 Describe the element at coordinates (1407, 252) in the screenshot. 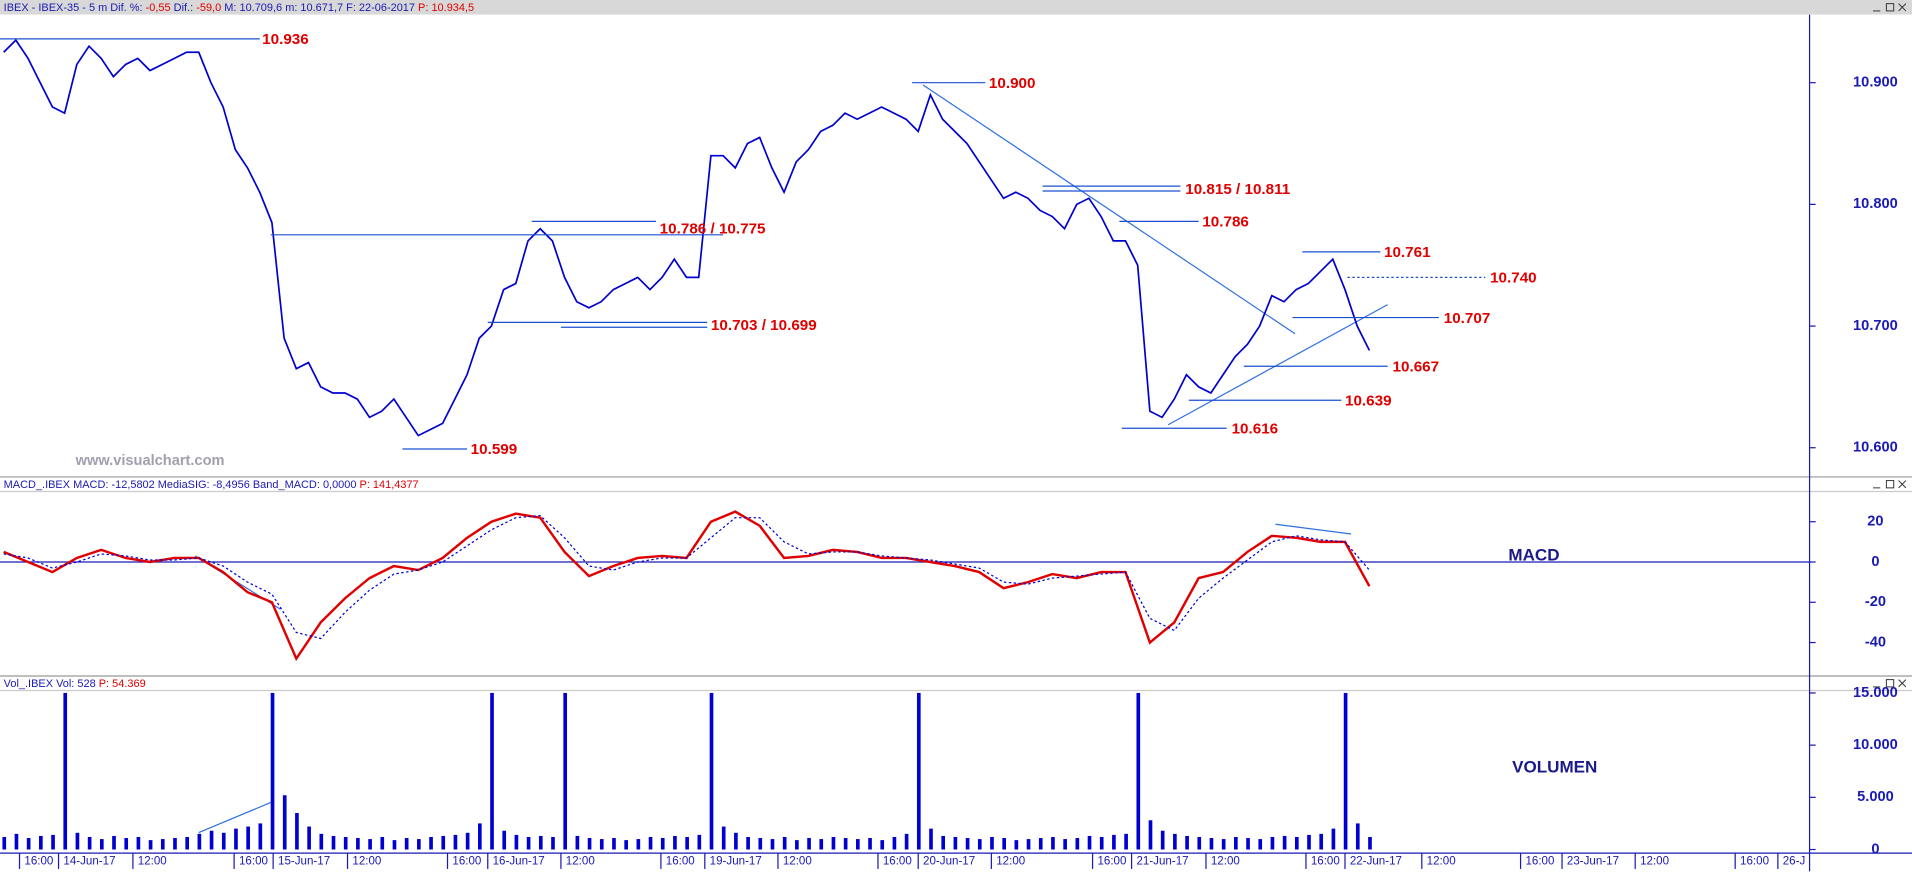

I see `level-label: 10.761` at that location.